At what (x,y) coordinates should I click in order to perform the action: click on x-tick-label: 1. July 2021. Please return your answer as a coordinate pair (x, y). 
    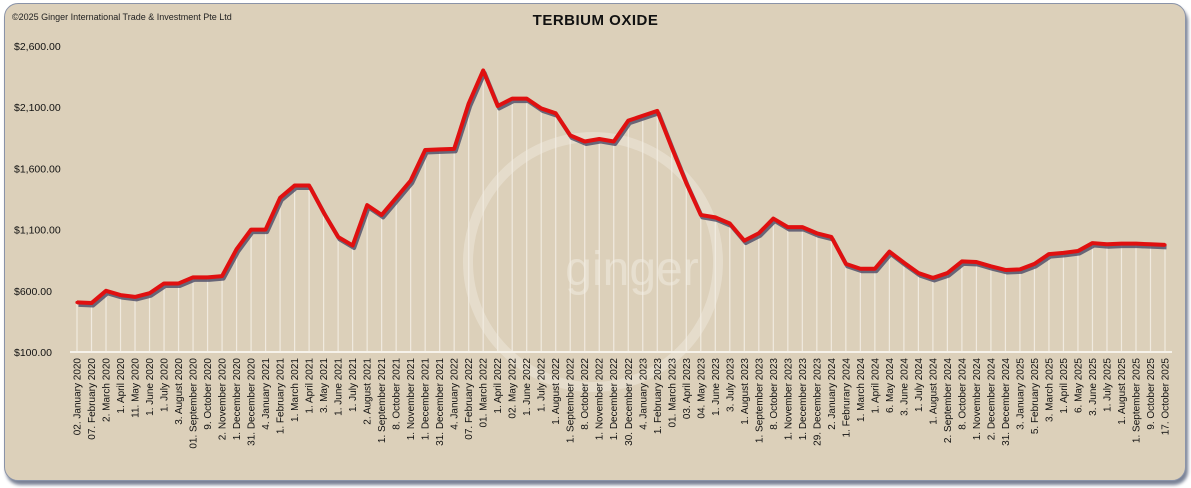
    Looking at the image, I should click on (353, 385).